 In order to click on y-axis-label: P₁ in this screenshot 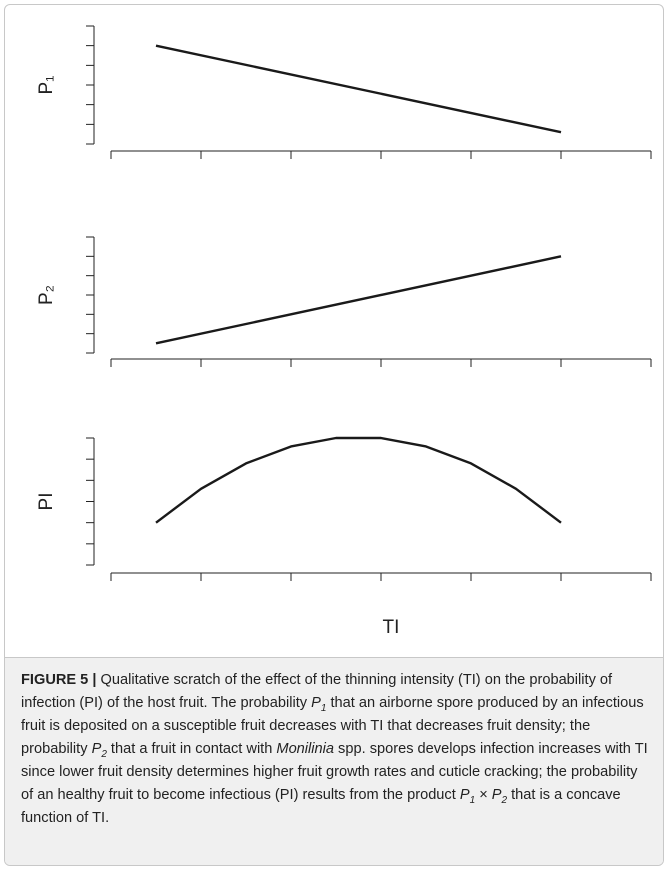, I will do `click(46, 84)`.